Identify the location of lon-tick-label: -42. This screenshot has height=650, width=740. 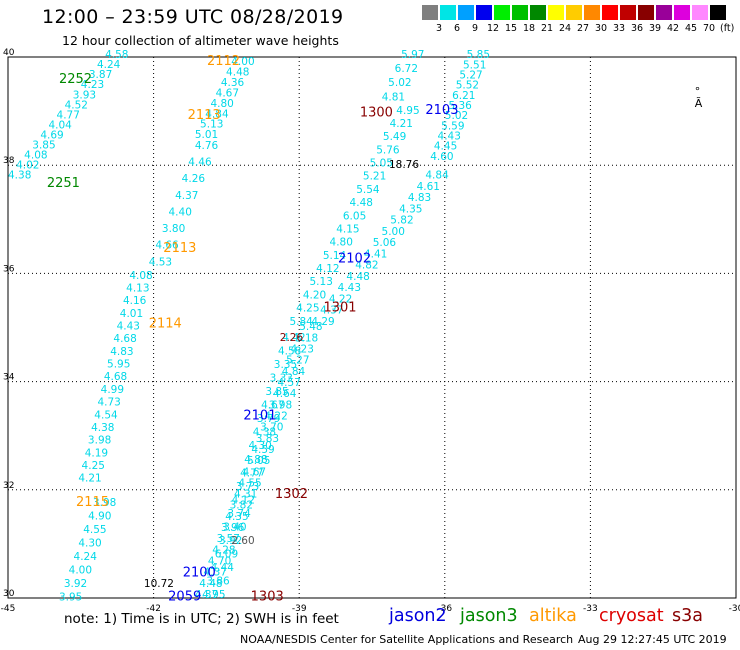
(153, 609).